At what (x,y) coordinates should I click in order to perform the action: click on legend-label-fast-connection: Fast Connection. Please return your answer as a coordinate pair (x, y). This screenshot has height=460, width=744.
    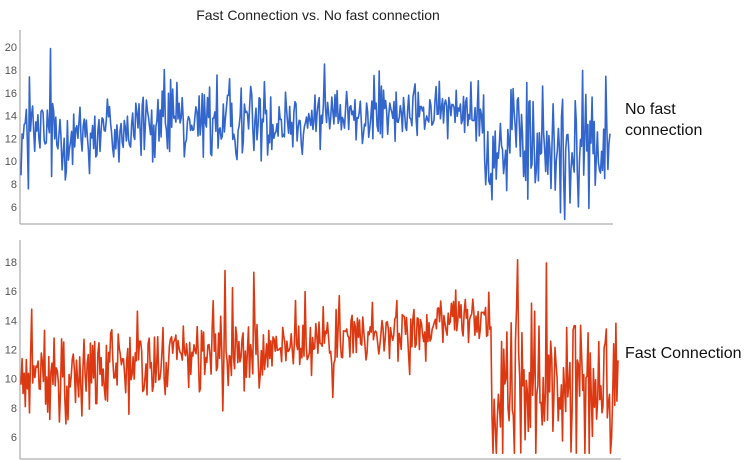
    Looking at the image, I should click on (683, 353).